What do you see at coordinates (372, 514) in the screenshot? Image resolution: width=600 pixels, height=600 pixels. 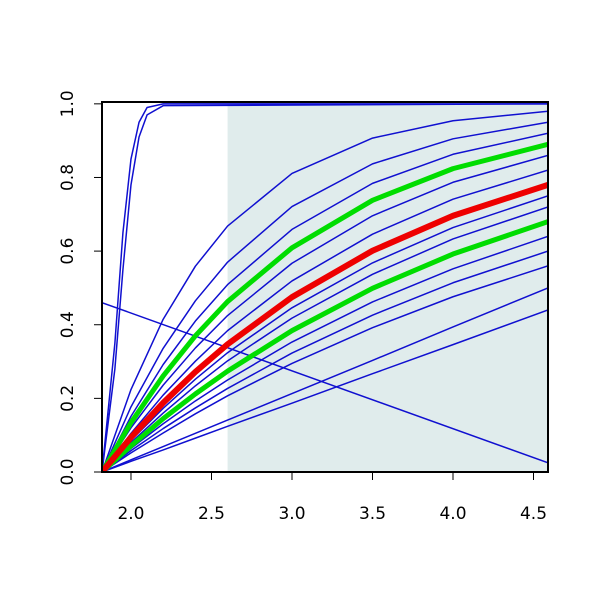 I see `x-tick-label: 3.5` at bounding box center [372, 514].